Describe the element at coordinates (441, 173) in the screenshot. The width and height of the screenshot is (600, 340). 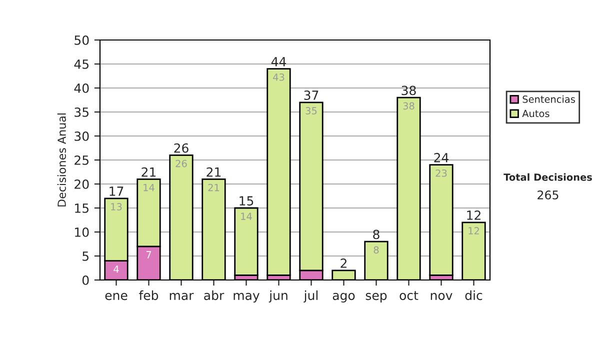
I see `data-label: 23` at that location.